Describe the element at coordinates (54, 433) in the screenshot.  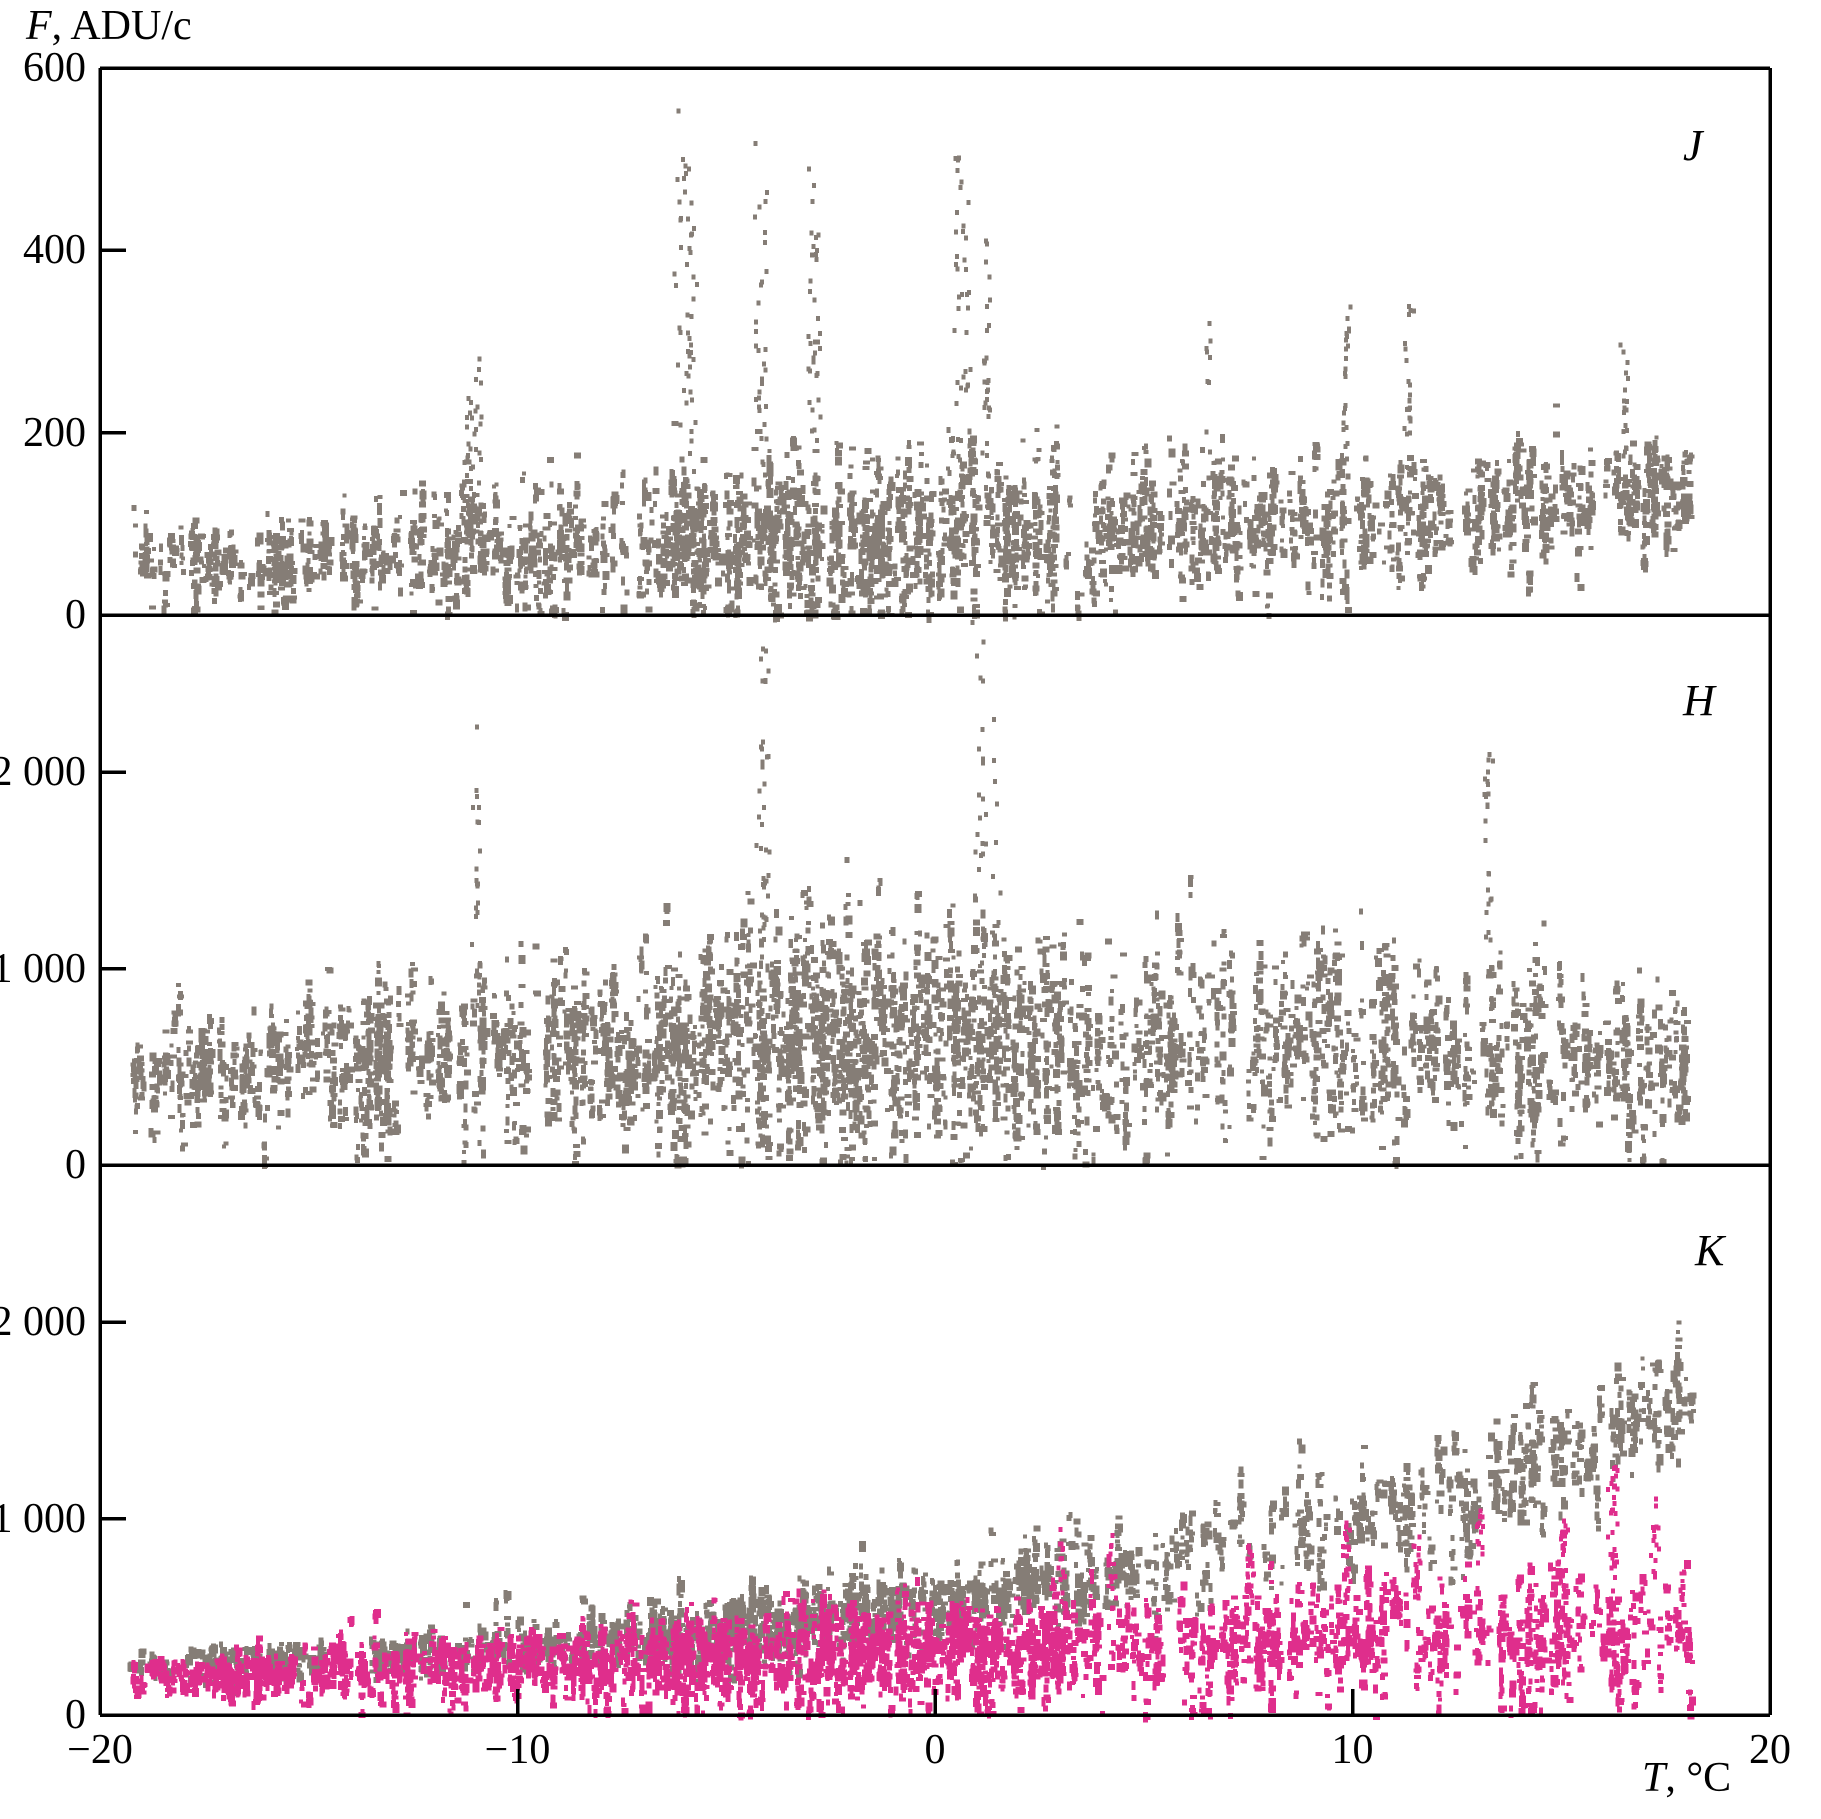
I see `y-tick-label-J-1: 200` at that location.